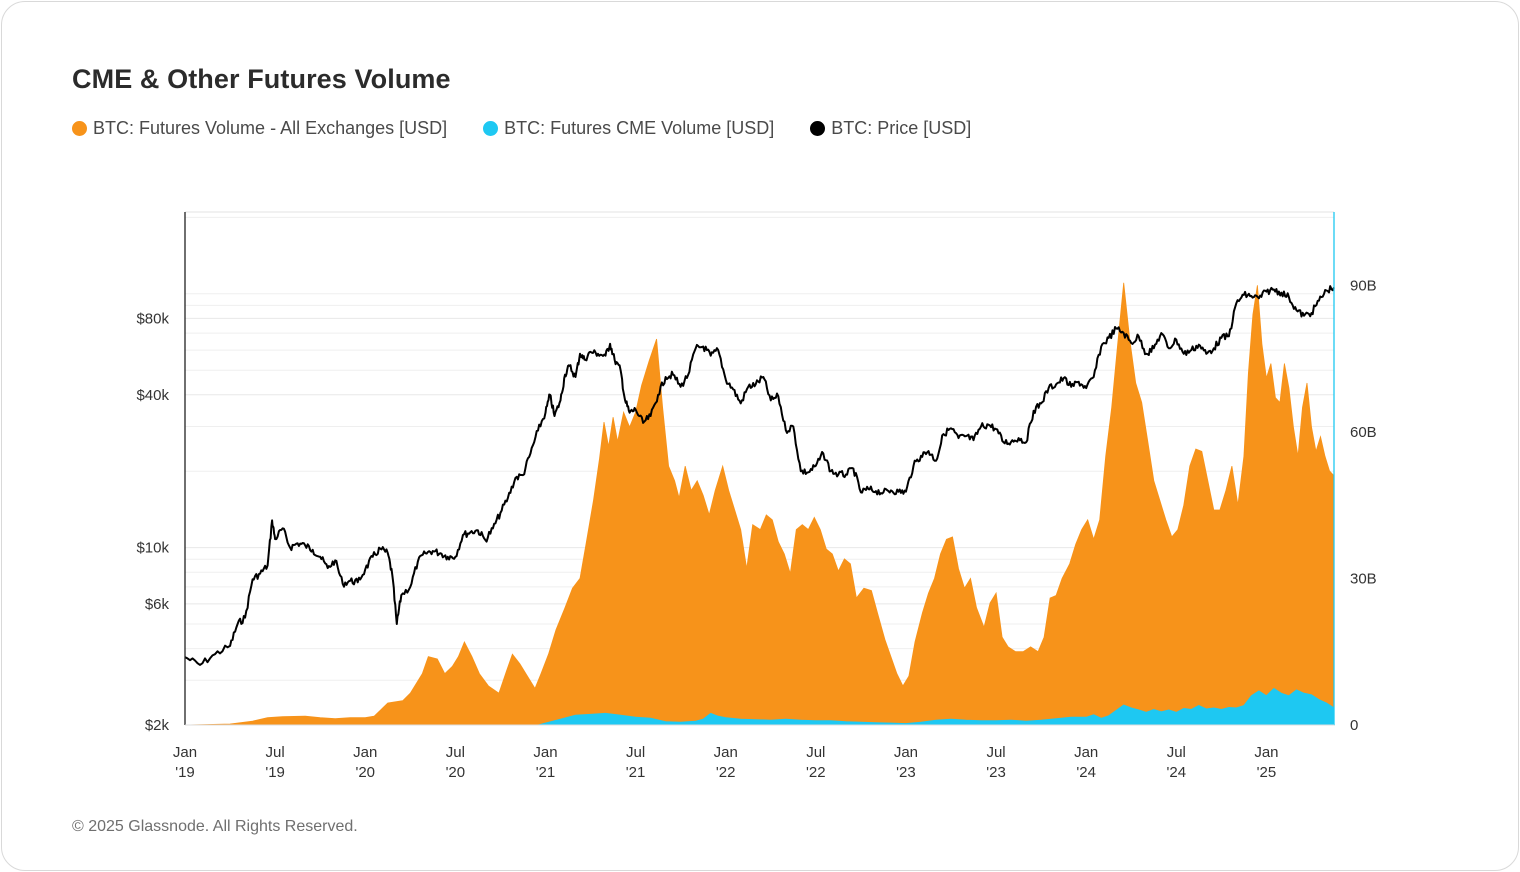  What do you see at coordinates (157, 725) in the screenshot?
I see `left-axis-tick-label: $2k` at bounding box center [157, 725].